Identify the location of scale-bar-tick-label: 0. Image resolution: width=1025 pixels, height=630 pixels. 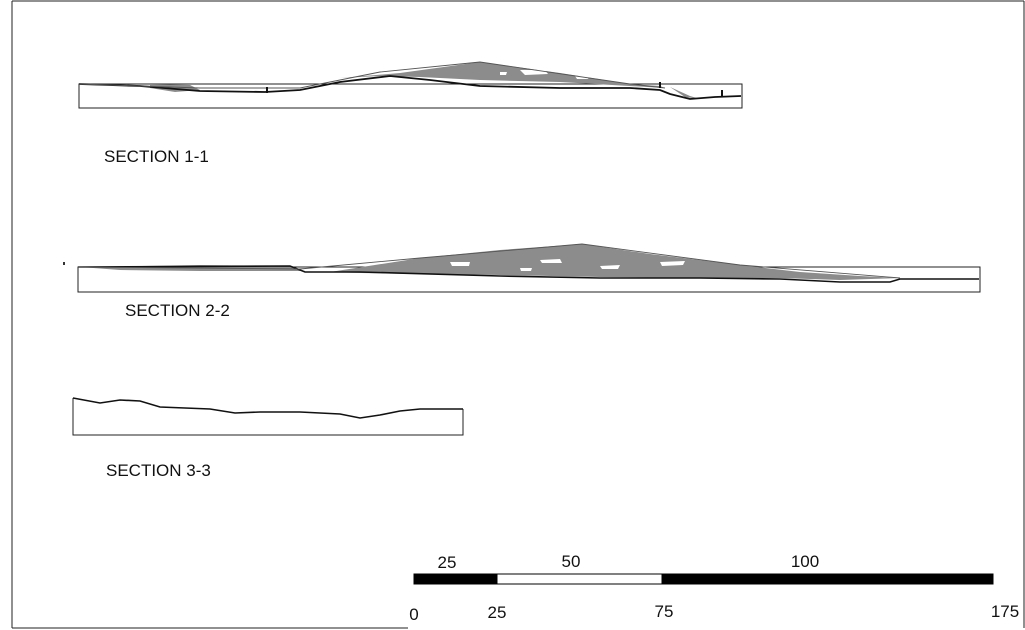
(413, 614).